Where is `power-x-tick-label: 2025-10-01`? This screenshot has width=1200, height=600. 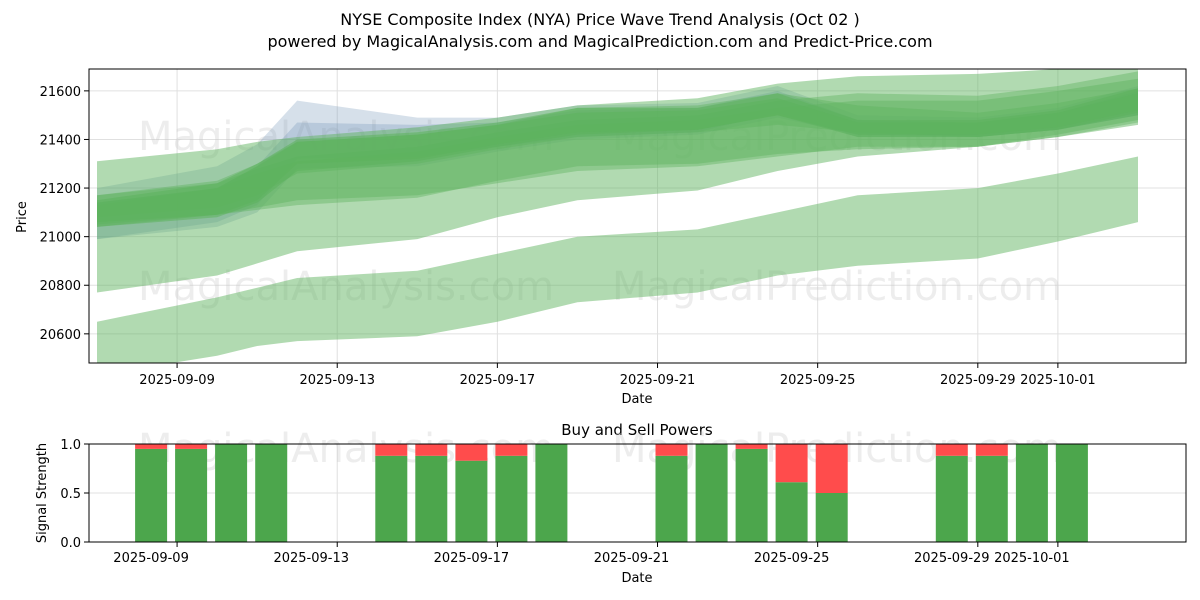 power-x-tick-label: 2025-10-01 is located at coordinates (1032, 558).